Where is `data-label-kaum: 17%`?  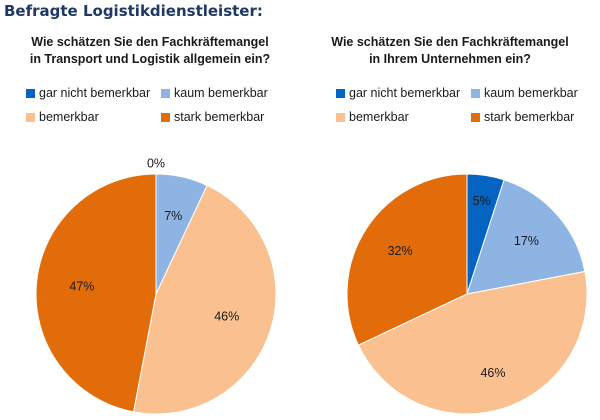
data-label-kaum: 17% is located at coordinates (526, 241).